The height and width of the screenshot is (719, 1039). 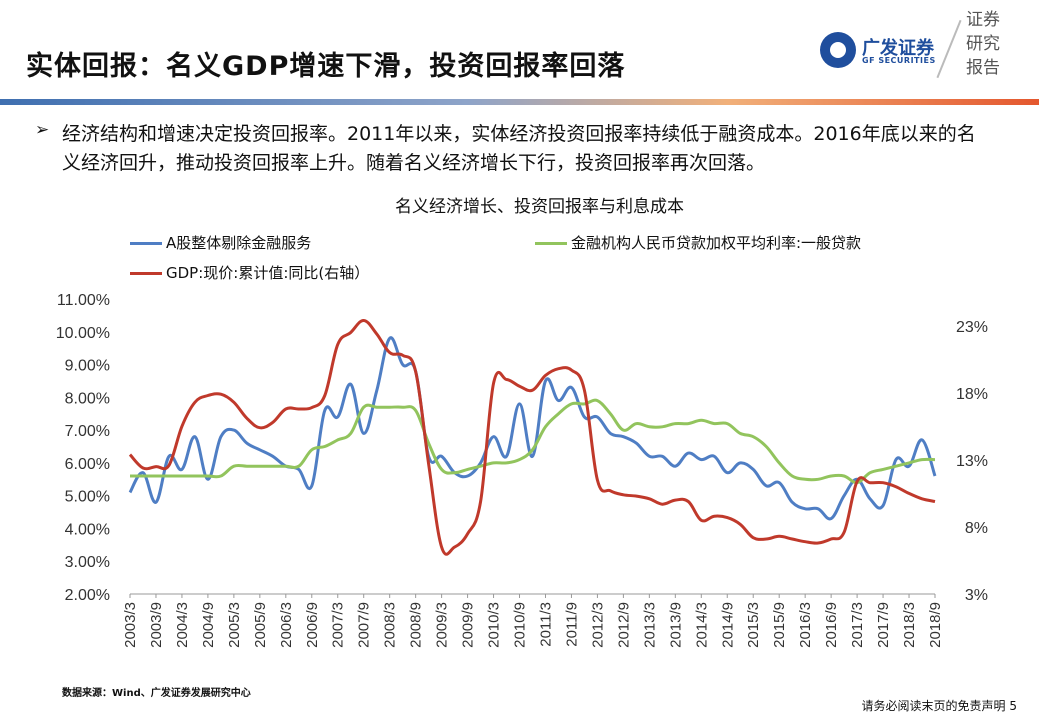 What do you see at coordinates (83, 333) in the screenshot?
I see `y-left-tick-label: 10.00%` at bounding box center [83, 333].